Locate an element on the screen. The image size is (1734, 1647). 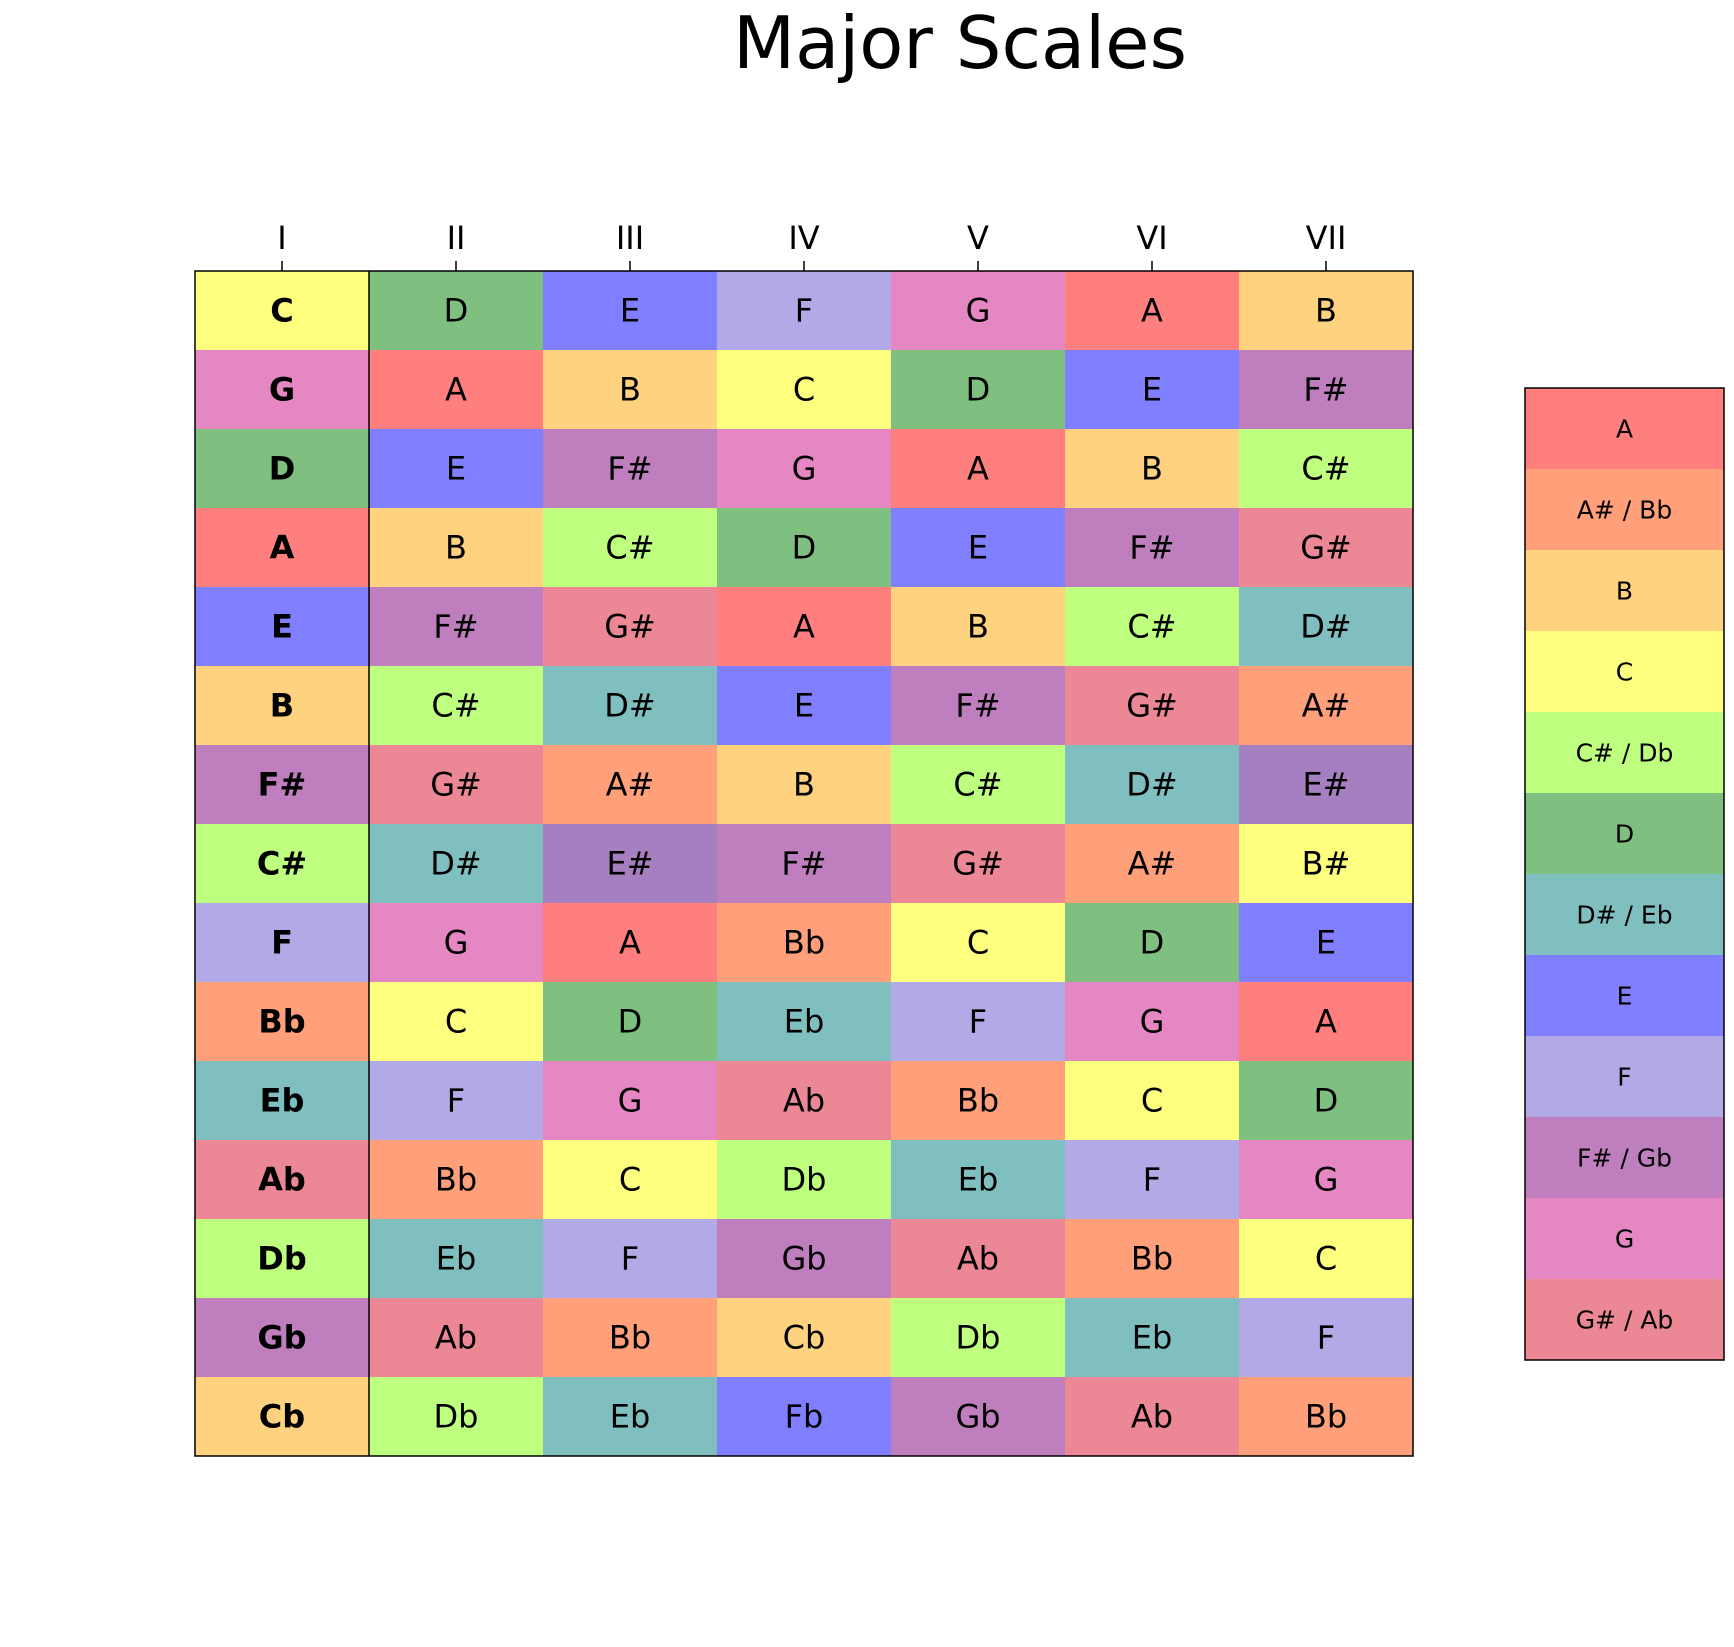
column-label-IV: IV is located at coordinates (803, 238).